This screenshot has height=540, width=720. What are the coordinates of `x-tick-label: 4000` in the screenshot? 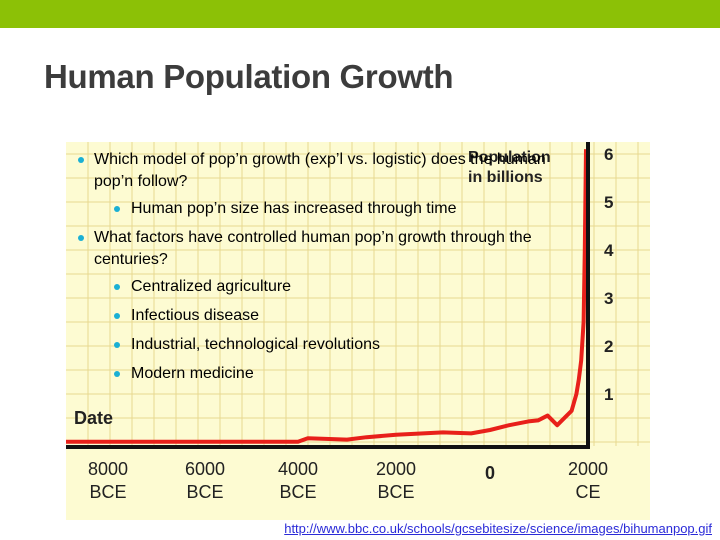 It's located at (298, 469).